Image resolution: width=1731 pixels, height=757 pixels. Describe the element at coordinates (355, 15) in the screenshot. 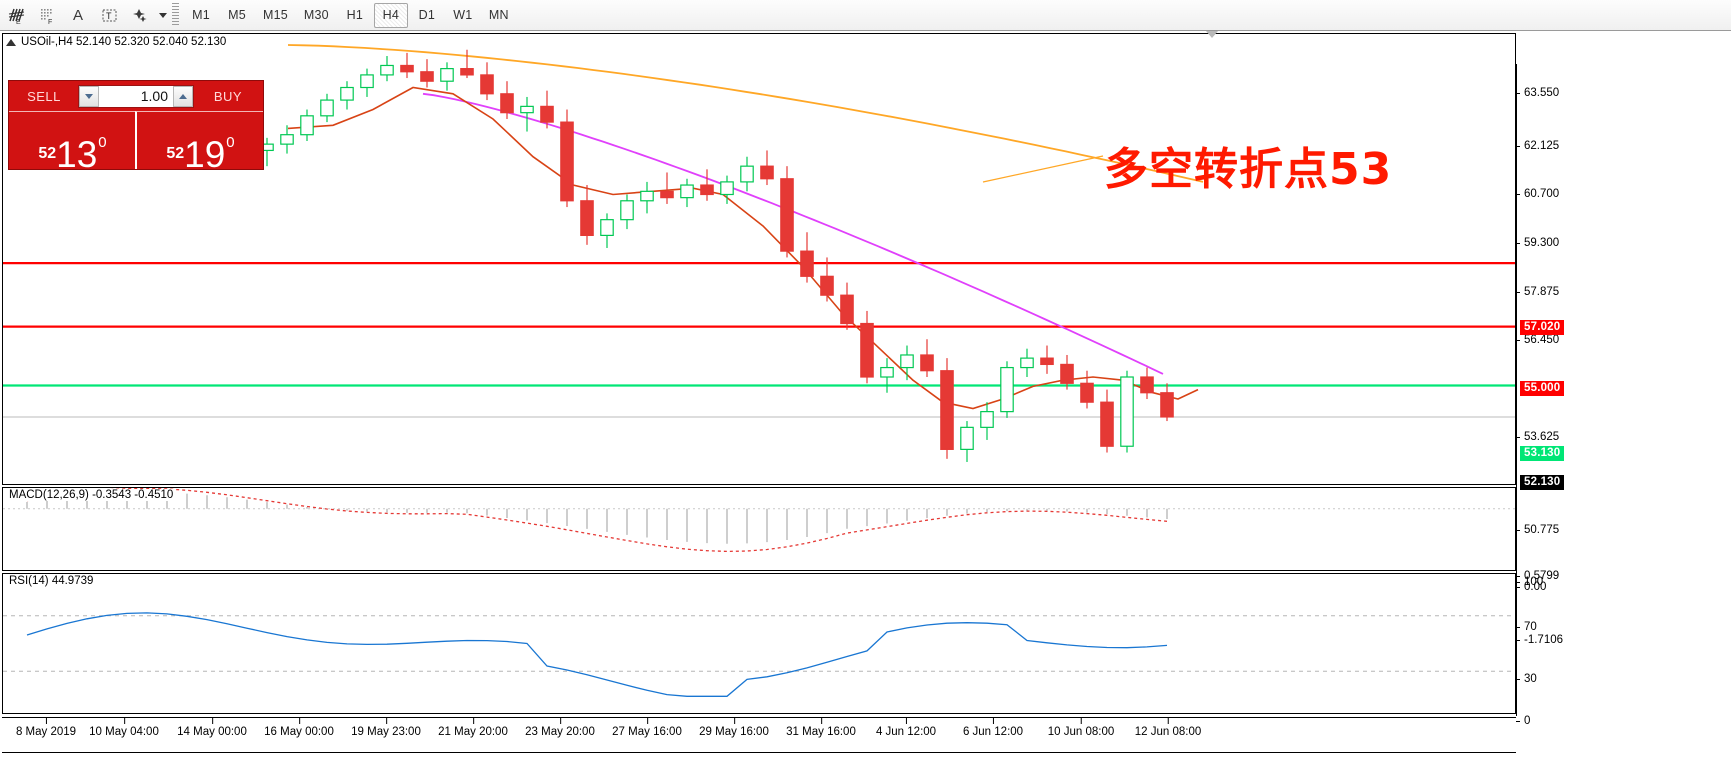

I see `timeframe-h1: H1` at that location.